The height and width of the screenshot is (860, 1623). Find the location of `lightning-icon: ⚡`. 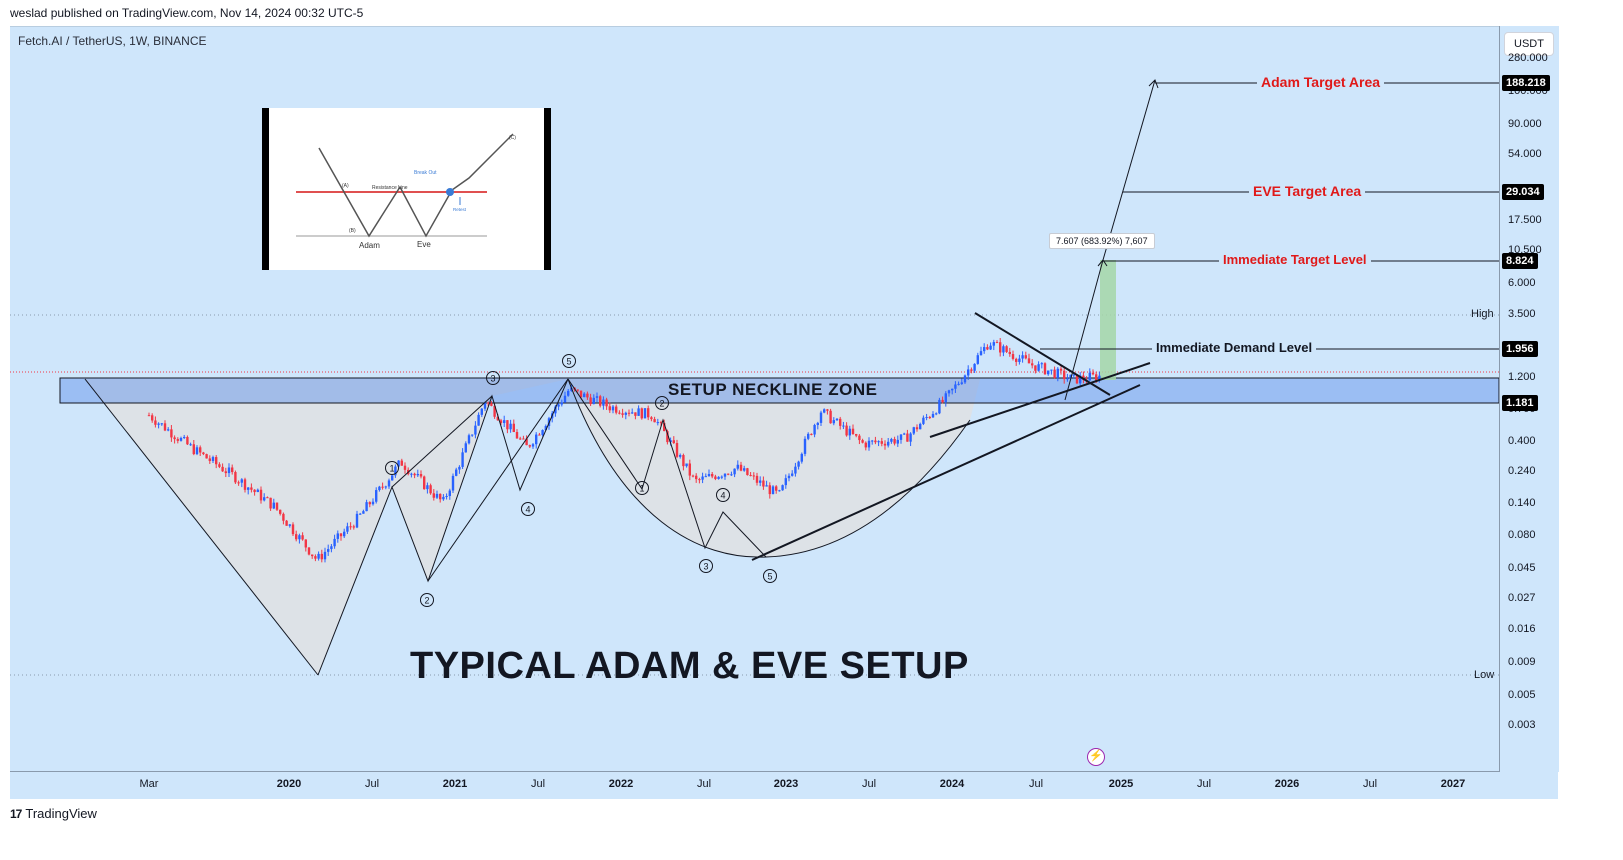

lightning-icon: ⚡ is located at coordinates (1096, 757).